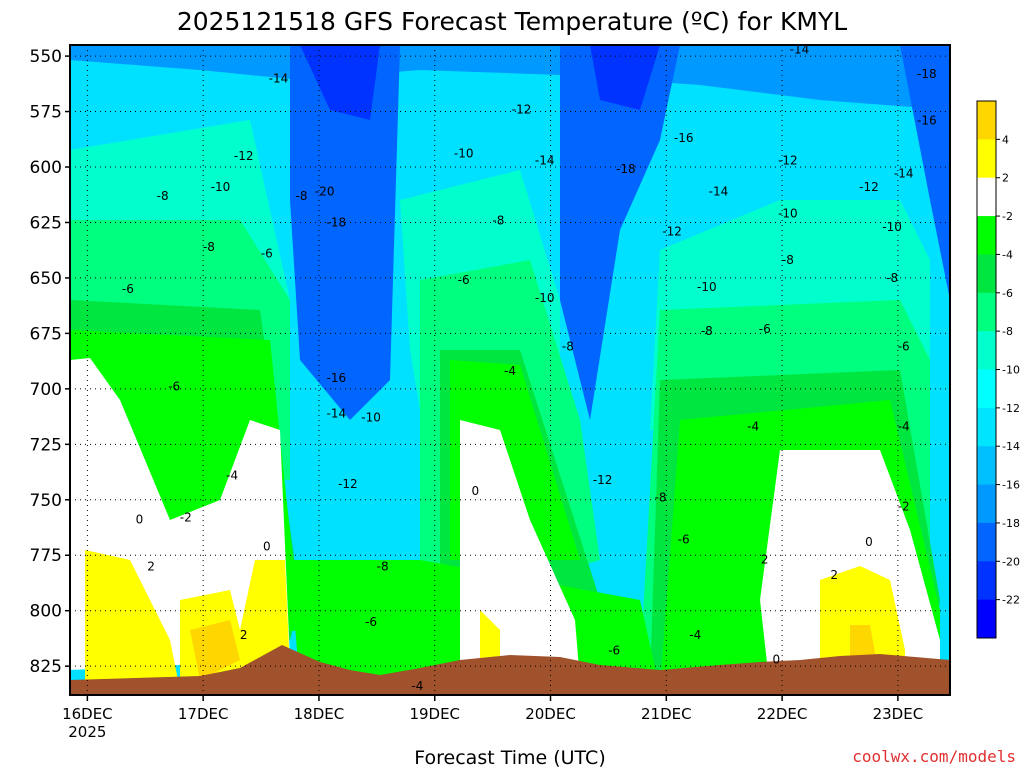 The height and width of the screenshot is (768, 1024). What do you see at coordinates (509, 757) in the screenshot?
I see `x-axis-label: Forecast Time (UTC)` at bounding box center [509, 757].